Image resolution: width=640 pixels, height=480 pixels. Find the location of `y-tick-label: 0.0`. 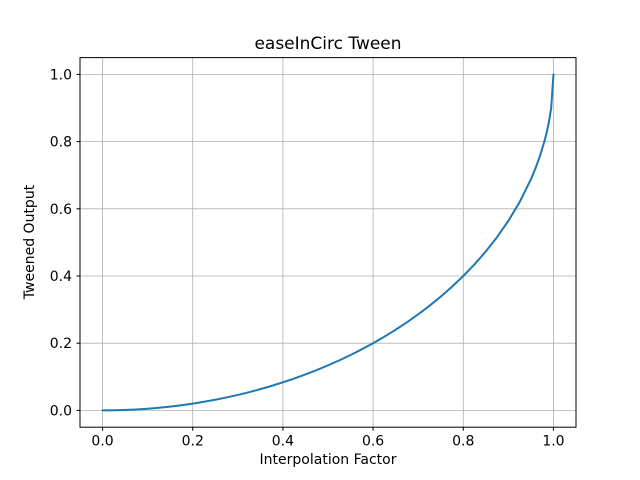

y-tick-label: 0.0 is located at coordinates (61, 411).